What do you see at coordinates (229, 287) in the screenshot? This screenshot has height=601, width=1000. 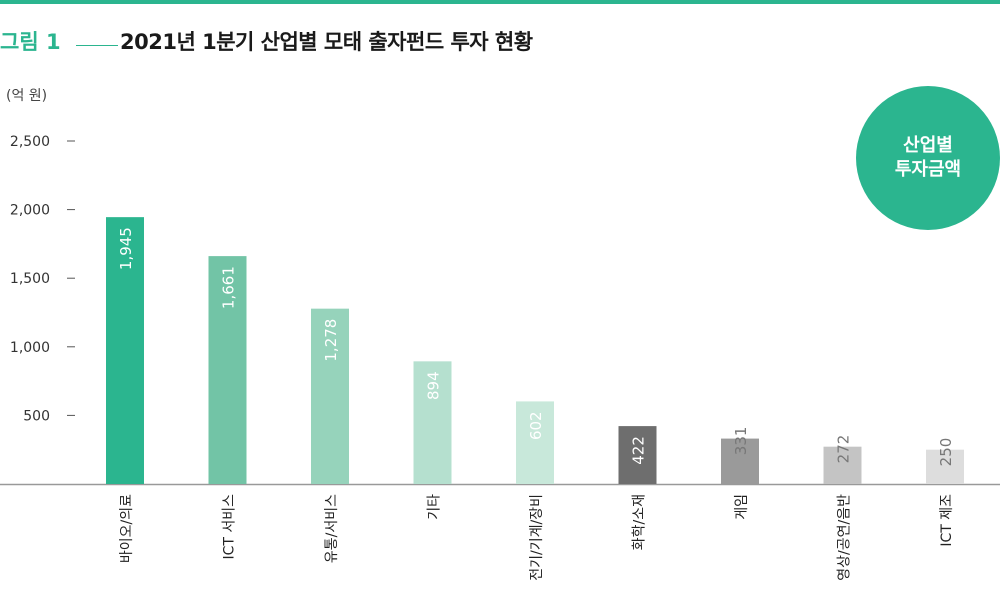 I see `data-label: 1,661` at bounding box center [229, 287].